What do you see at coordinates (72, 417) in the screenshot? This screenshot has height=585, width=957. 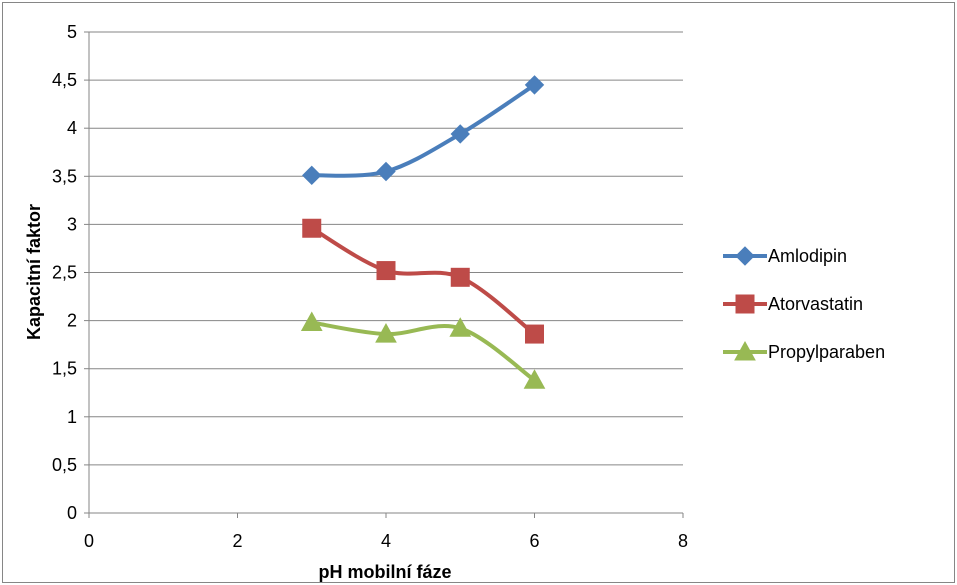 I see `y-tick-label: 1` at bounding box center [72, 417].